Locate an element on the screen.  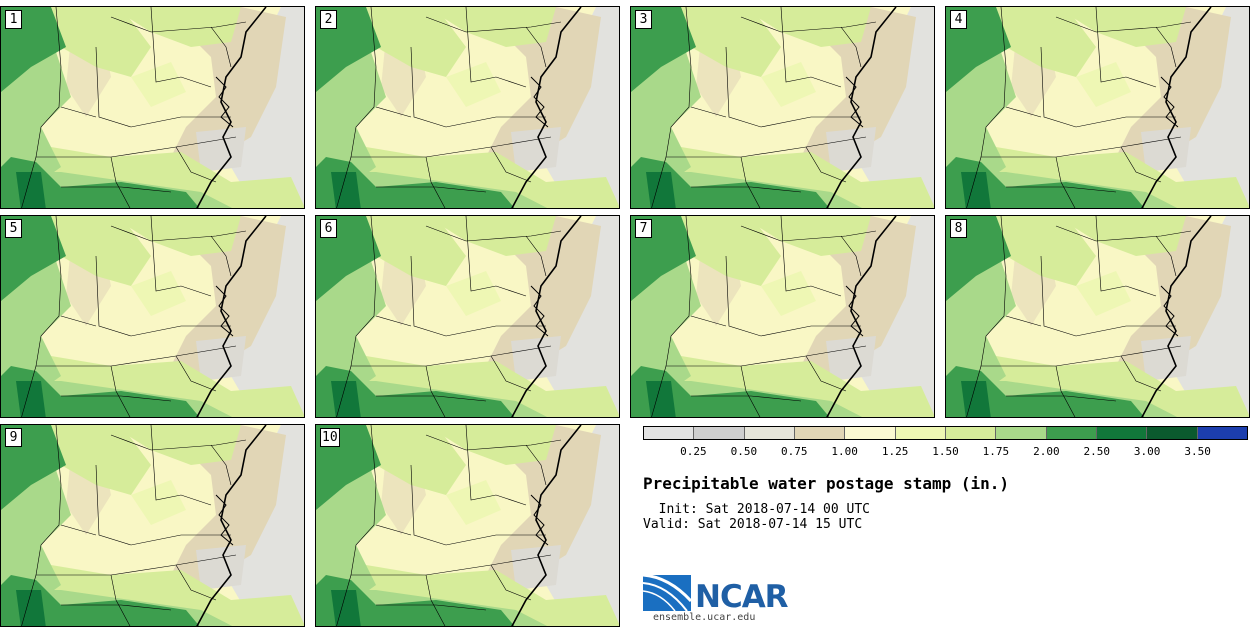
stamp-number: 4 is located at coordinates (958, 19).